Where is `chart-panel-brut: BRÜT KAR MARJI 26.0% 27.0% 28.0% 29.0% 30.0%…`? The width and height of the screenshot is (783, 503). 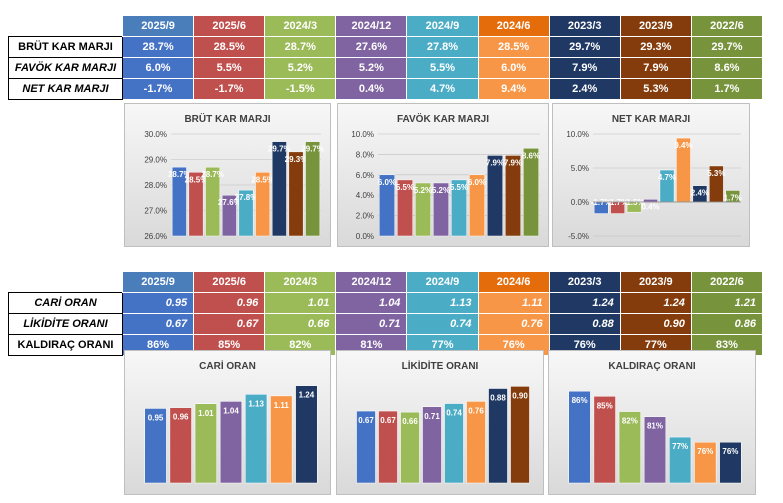 chart-panel-brut: BRÜT KAR MARJI 26.0% 27.0% 28.0% 29.0% 30.0%… is located at coordinates (227, 175).